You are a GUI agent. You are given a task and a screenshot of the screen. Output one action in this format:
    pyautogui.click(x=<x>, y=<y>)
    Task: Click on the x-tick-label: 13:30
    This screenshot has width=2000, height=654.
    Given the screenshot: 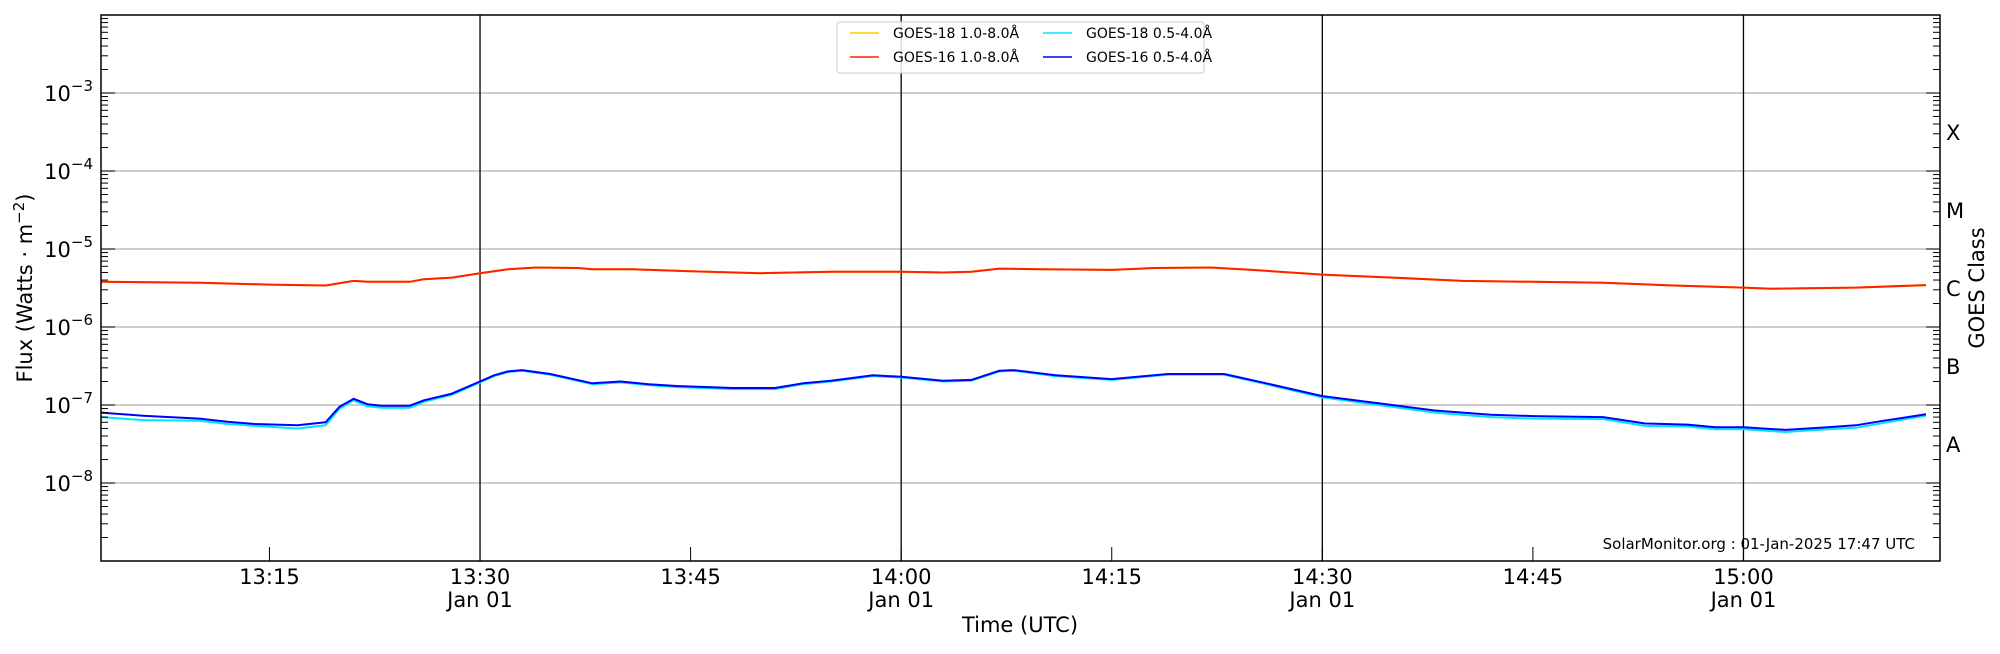 What is the action you would take?
    pyautogui.click(x=480, y=577)
    